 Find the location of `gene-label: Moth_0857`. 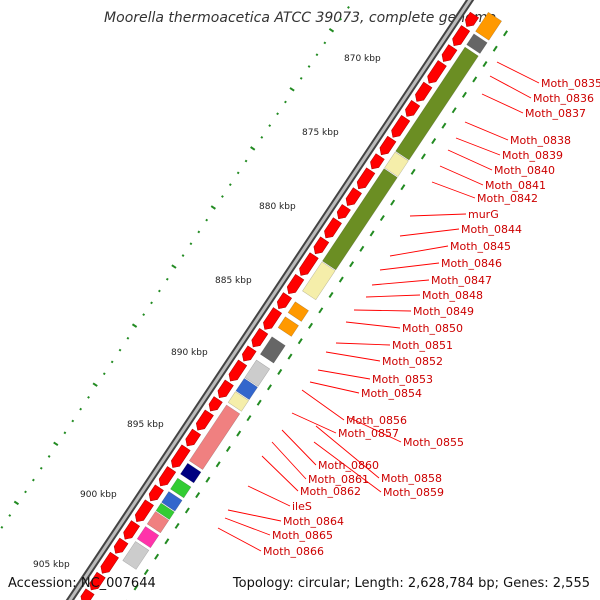

gene-label: Moth_0857 is located at coordinates (368, 433).